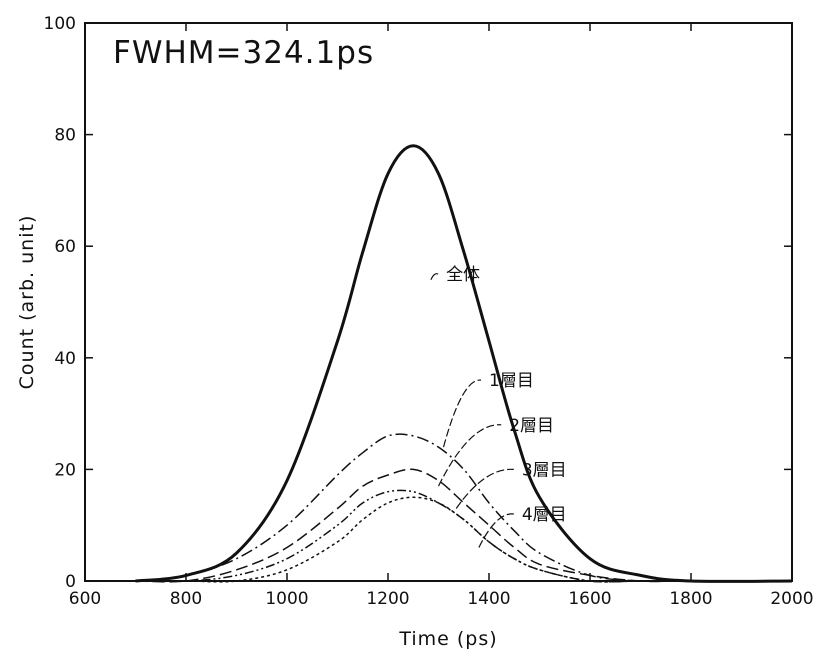  Describe the element at coordinates (65, 359) in the screenshot. I see `y-tick-label: 40` at that location.